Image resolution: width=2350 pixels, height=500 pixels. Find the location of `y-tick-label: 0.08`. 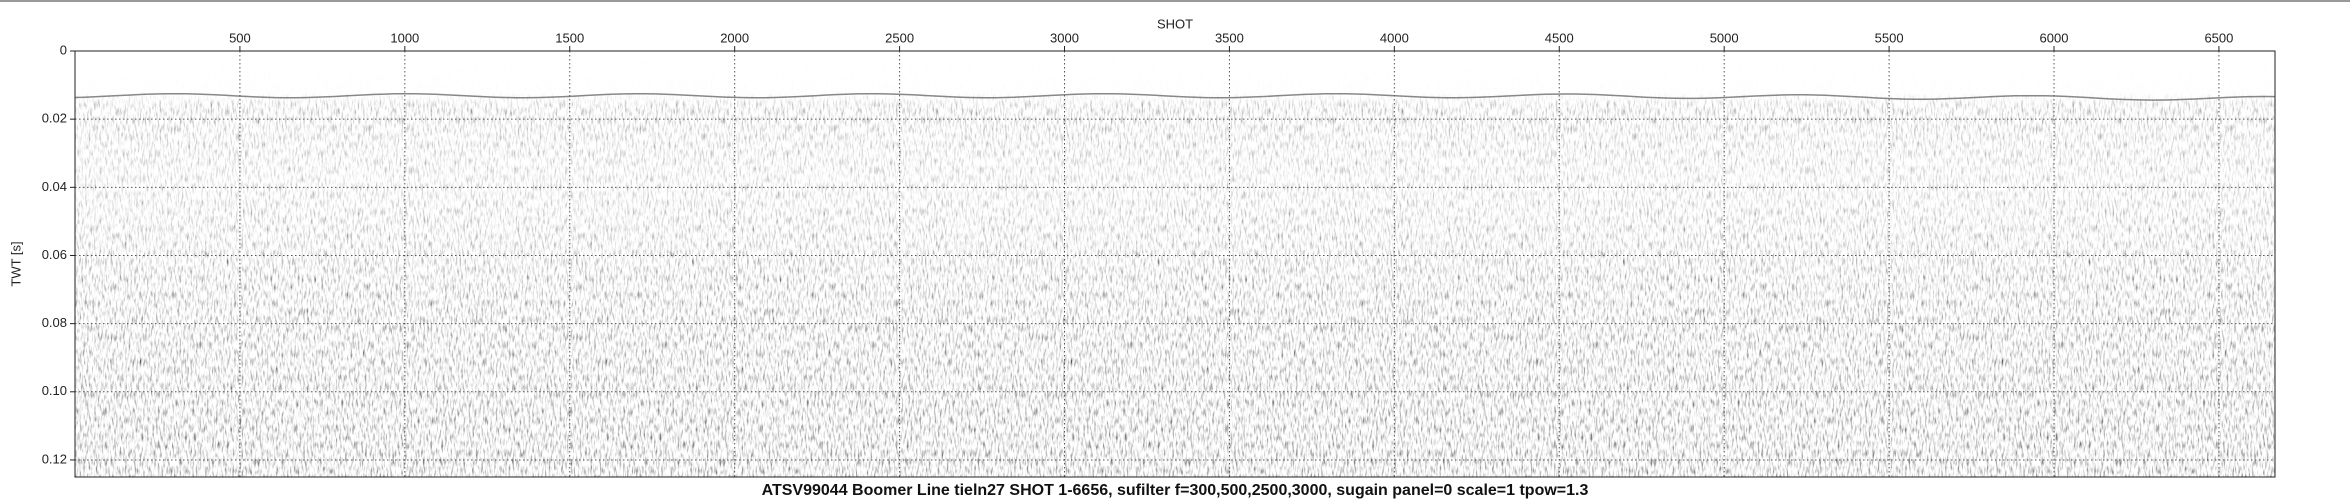

y-tick-label: 0.08 is located at coordinates (54, 322).